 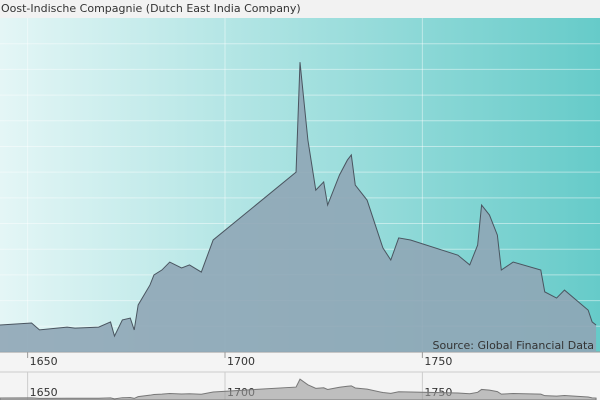 What do you see at coordinates (514, 345) in the screenshot?
I see `source-note: Source: Global Financial Data` at bounding box center [514, 345].